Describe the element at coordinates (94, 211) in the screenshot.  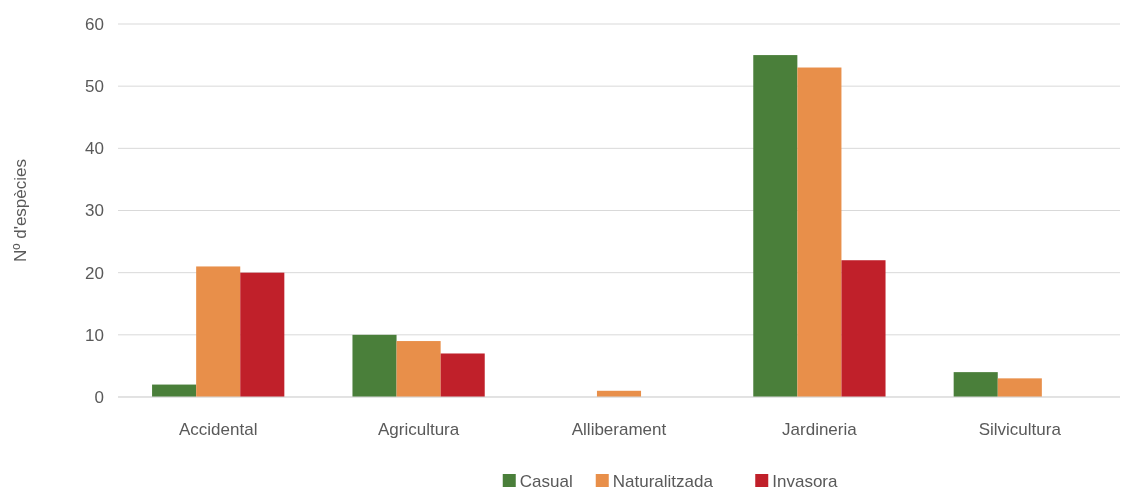
I see `y-tick-label: 30` at that location.